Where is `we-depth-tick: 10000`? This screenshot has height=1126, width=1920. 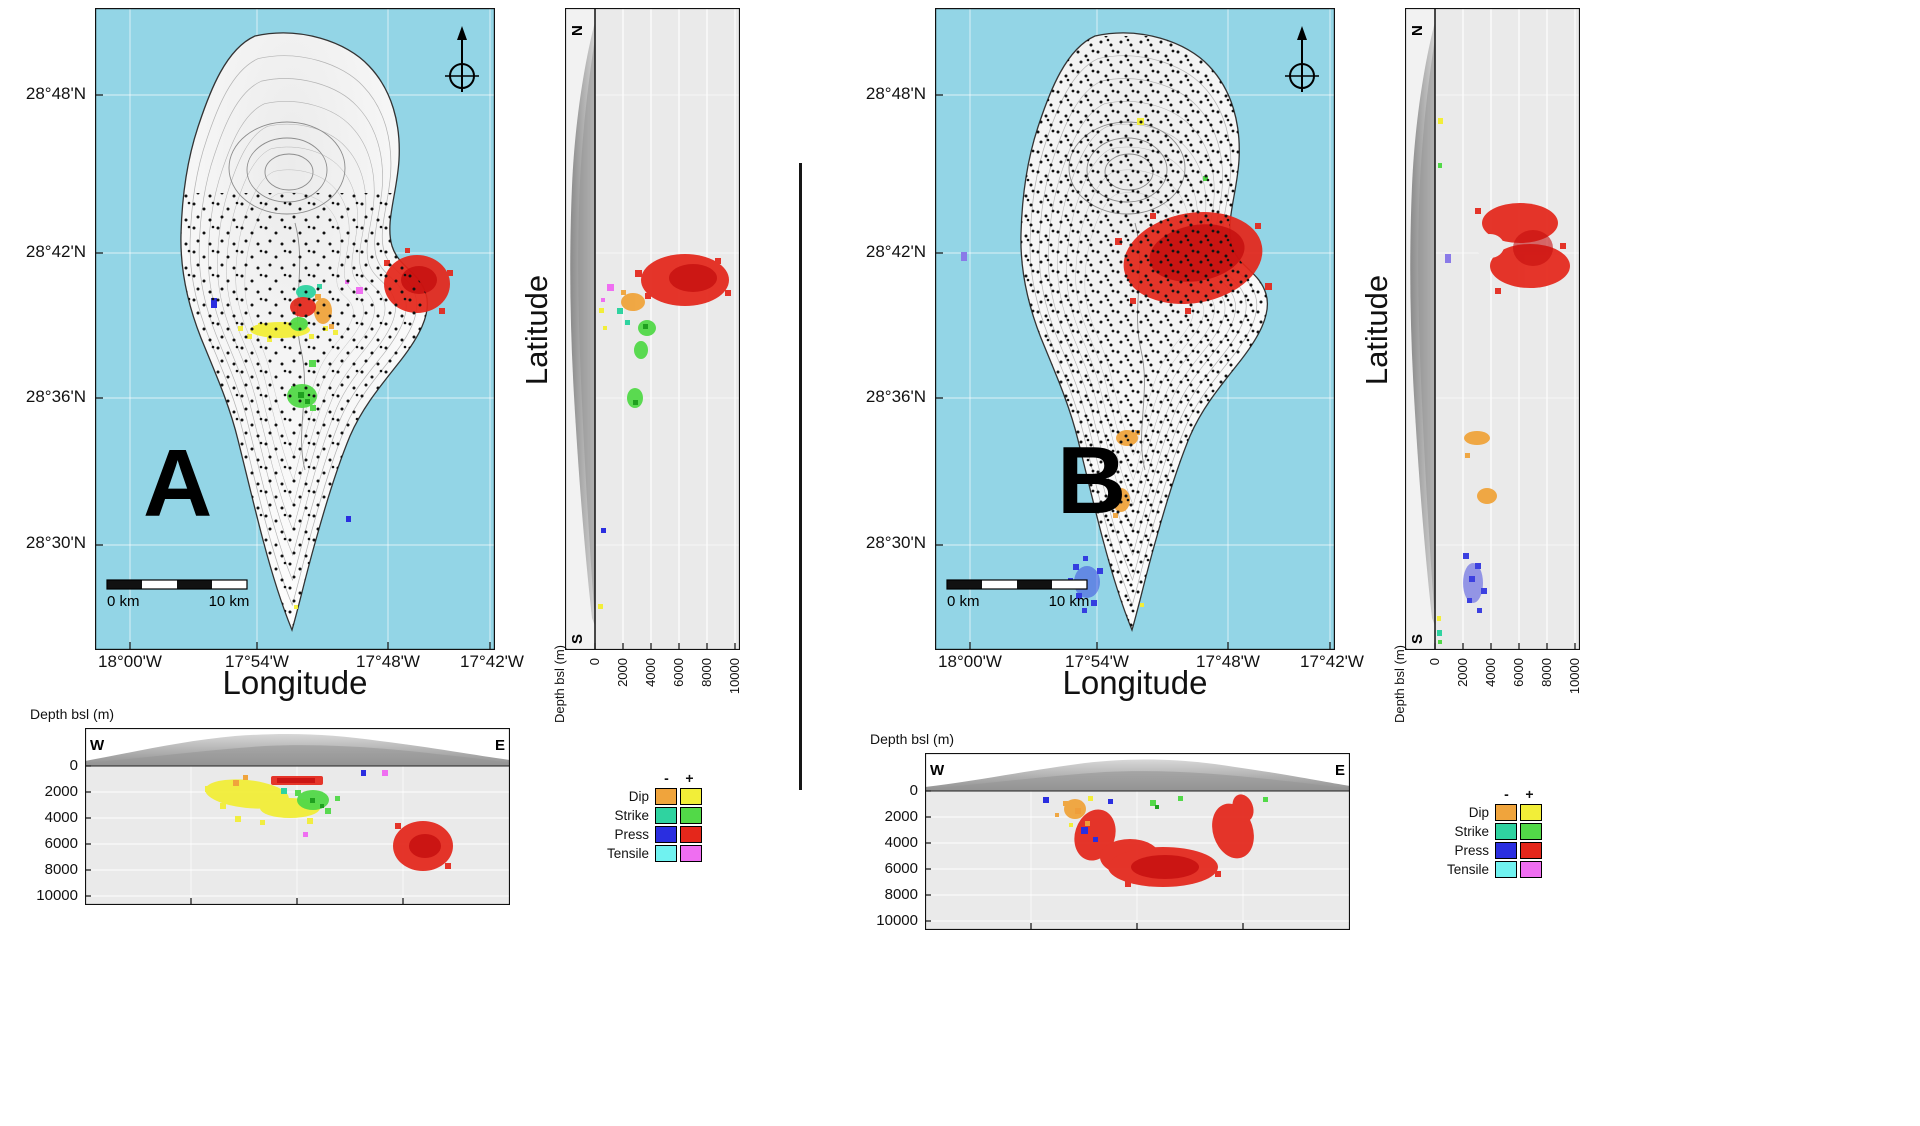 we-depth-tick: 10000 is located at coordinates (897, 920).